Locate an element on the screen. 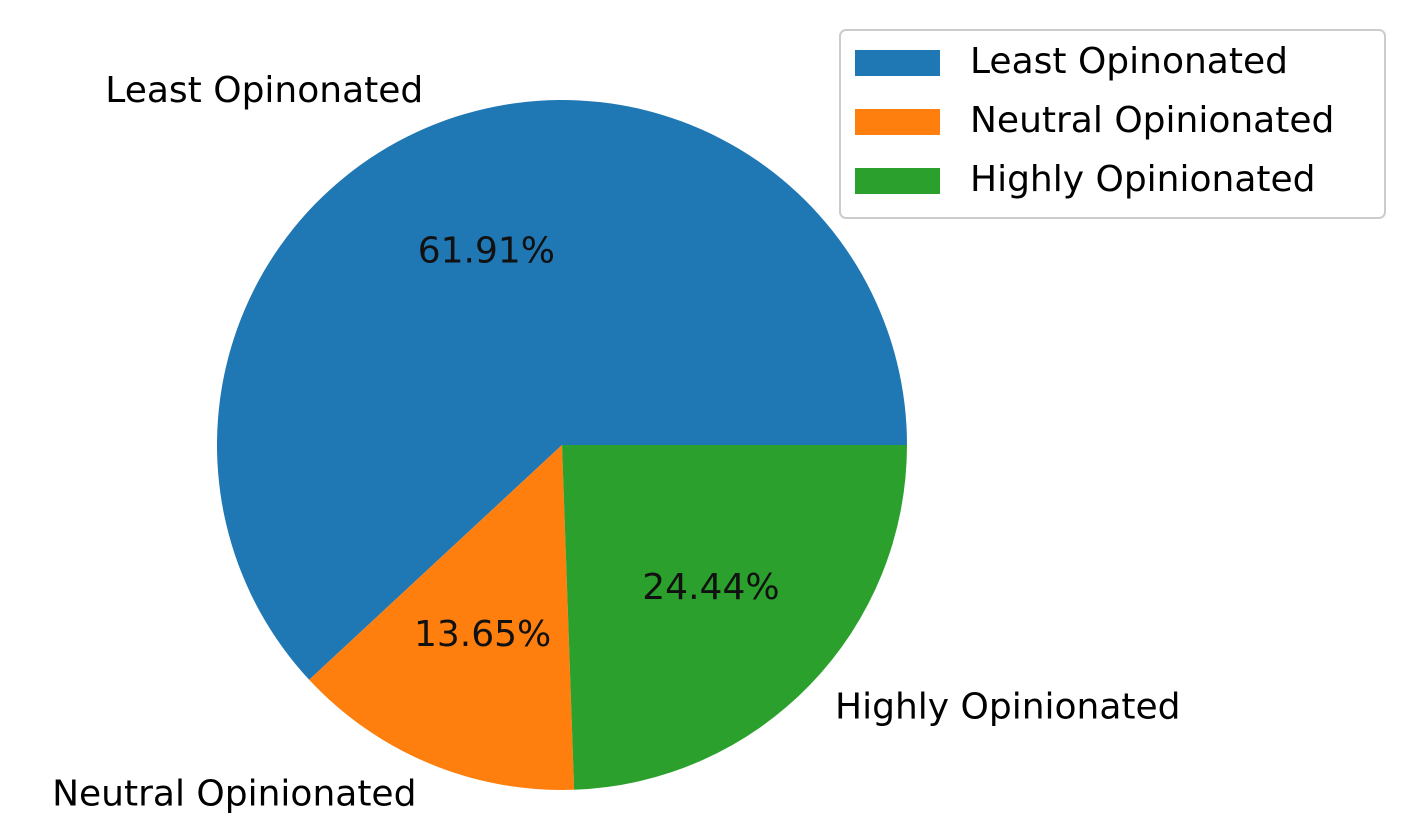  slice-label: Least Opinonated is located at coordinates (264, 90).